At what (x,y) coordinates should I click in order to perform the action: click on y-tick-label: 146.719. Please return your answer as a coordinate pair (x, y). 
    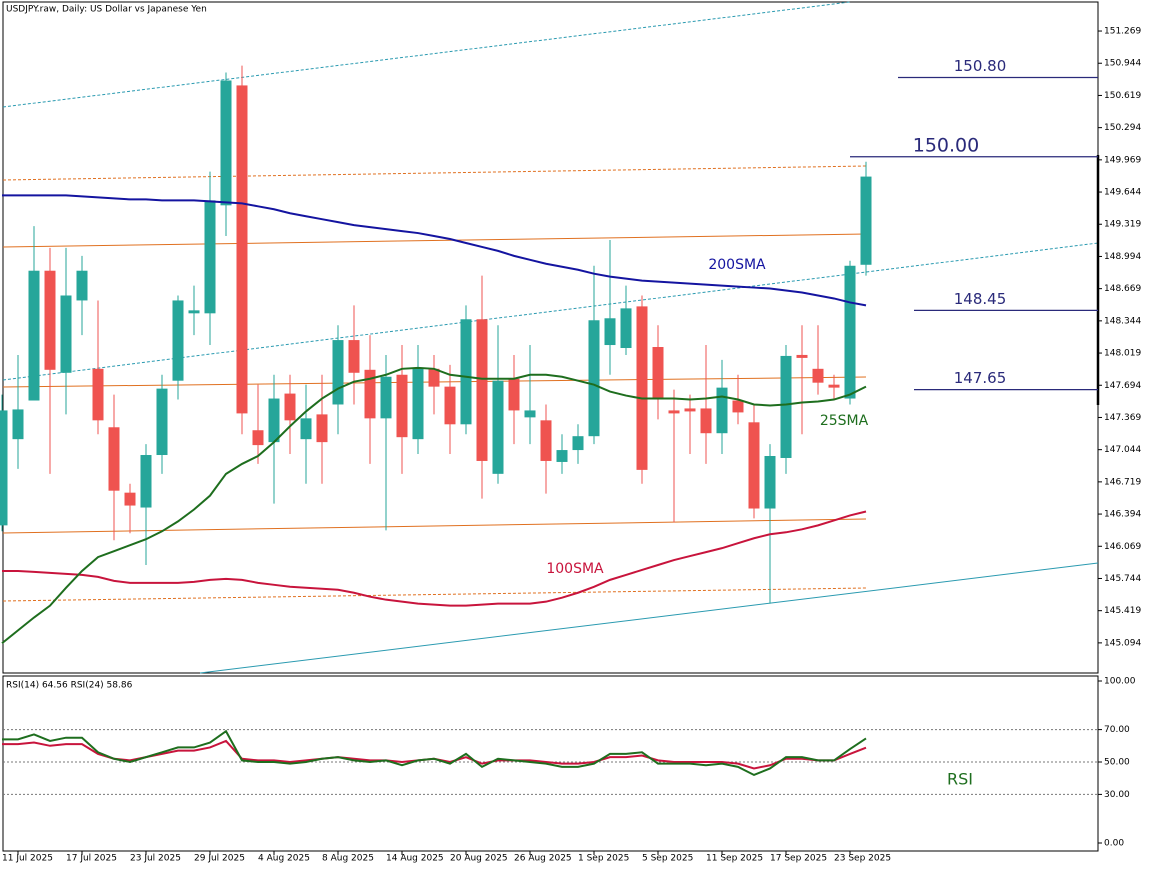
    Looking at the image, I should click on (1122, 482).